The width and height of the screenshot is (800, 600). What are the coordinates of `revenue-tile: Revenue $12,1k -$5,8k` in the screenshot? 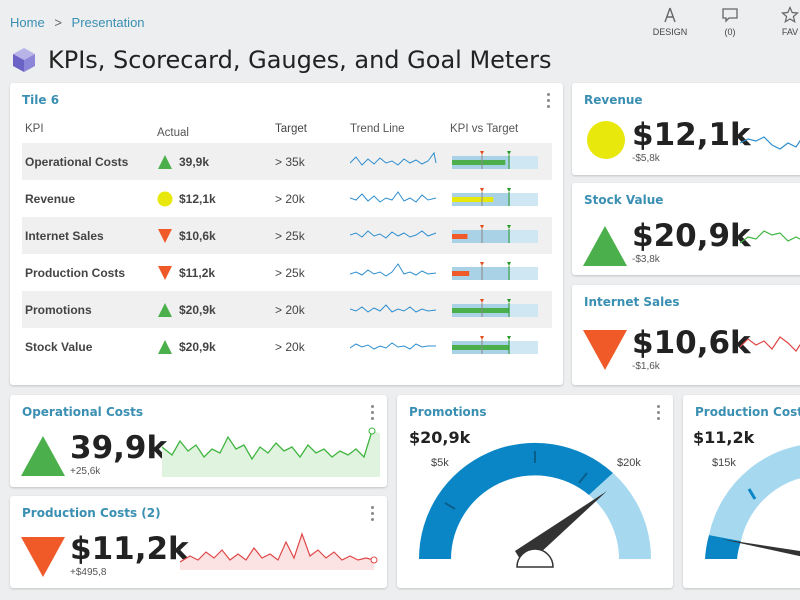 It's located at (686, 129).